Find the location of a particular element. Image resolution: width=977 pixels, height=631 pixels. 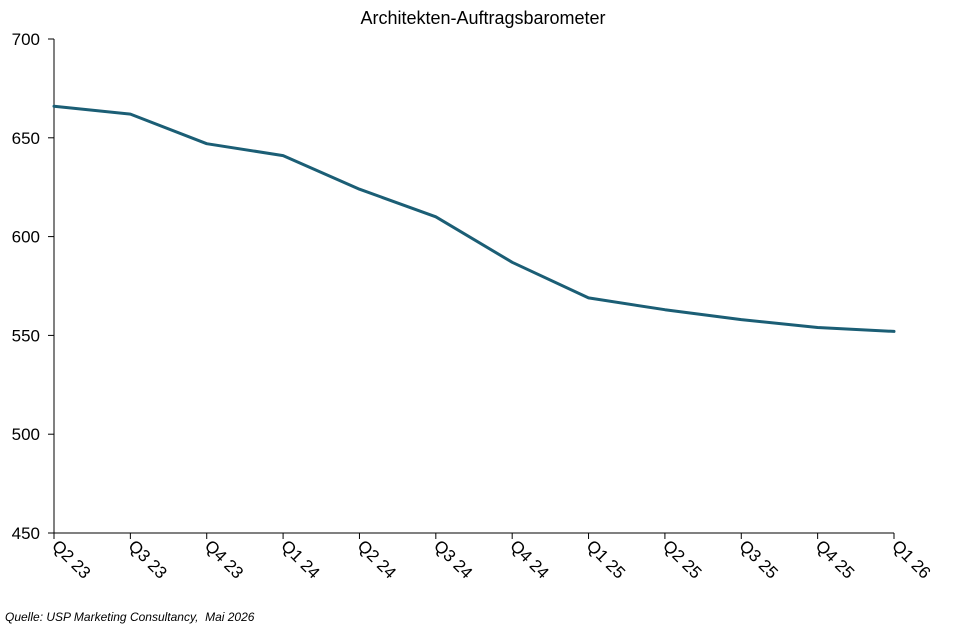

x-tick-label: Q3 23 is located at coordinates (148, 559).